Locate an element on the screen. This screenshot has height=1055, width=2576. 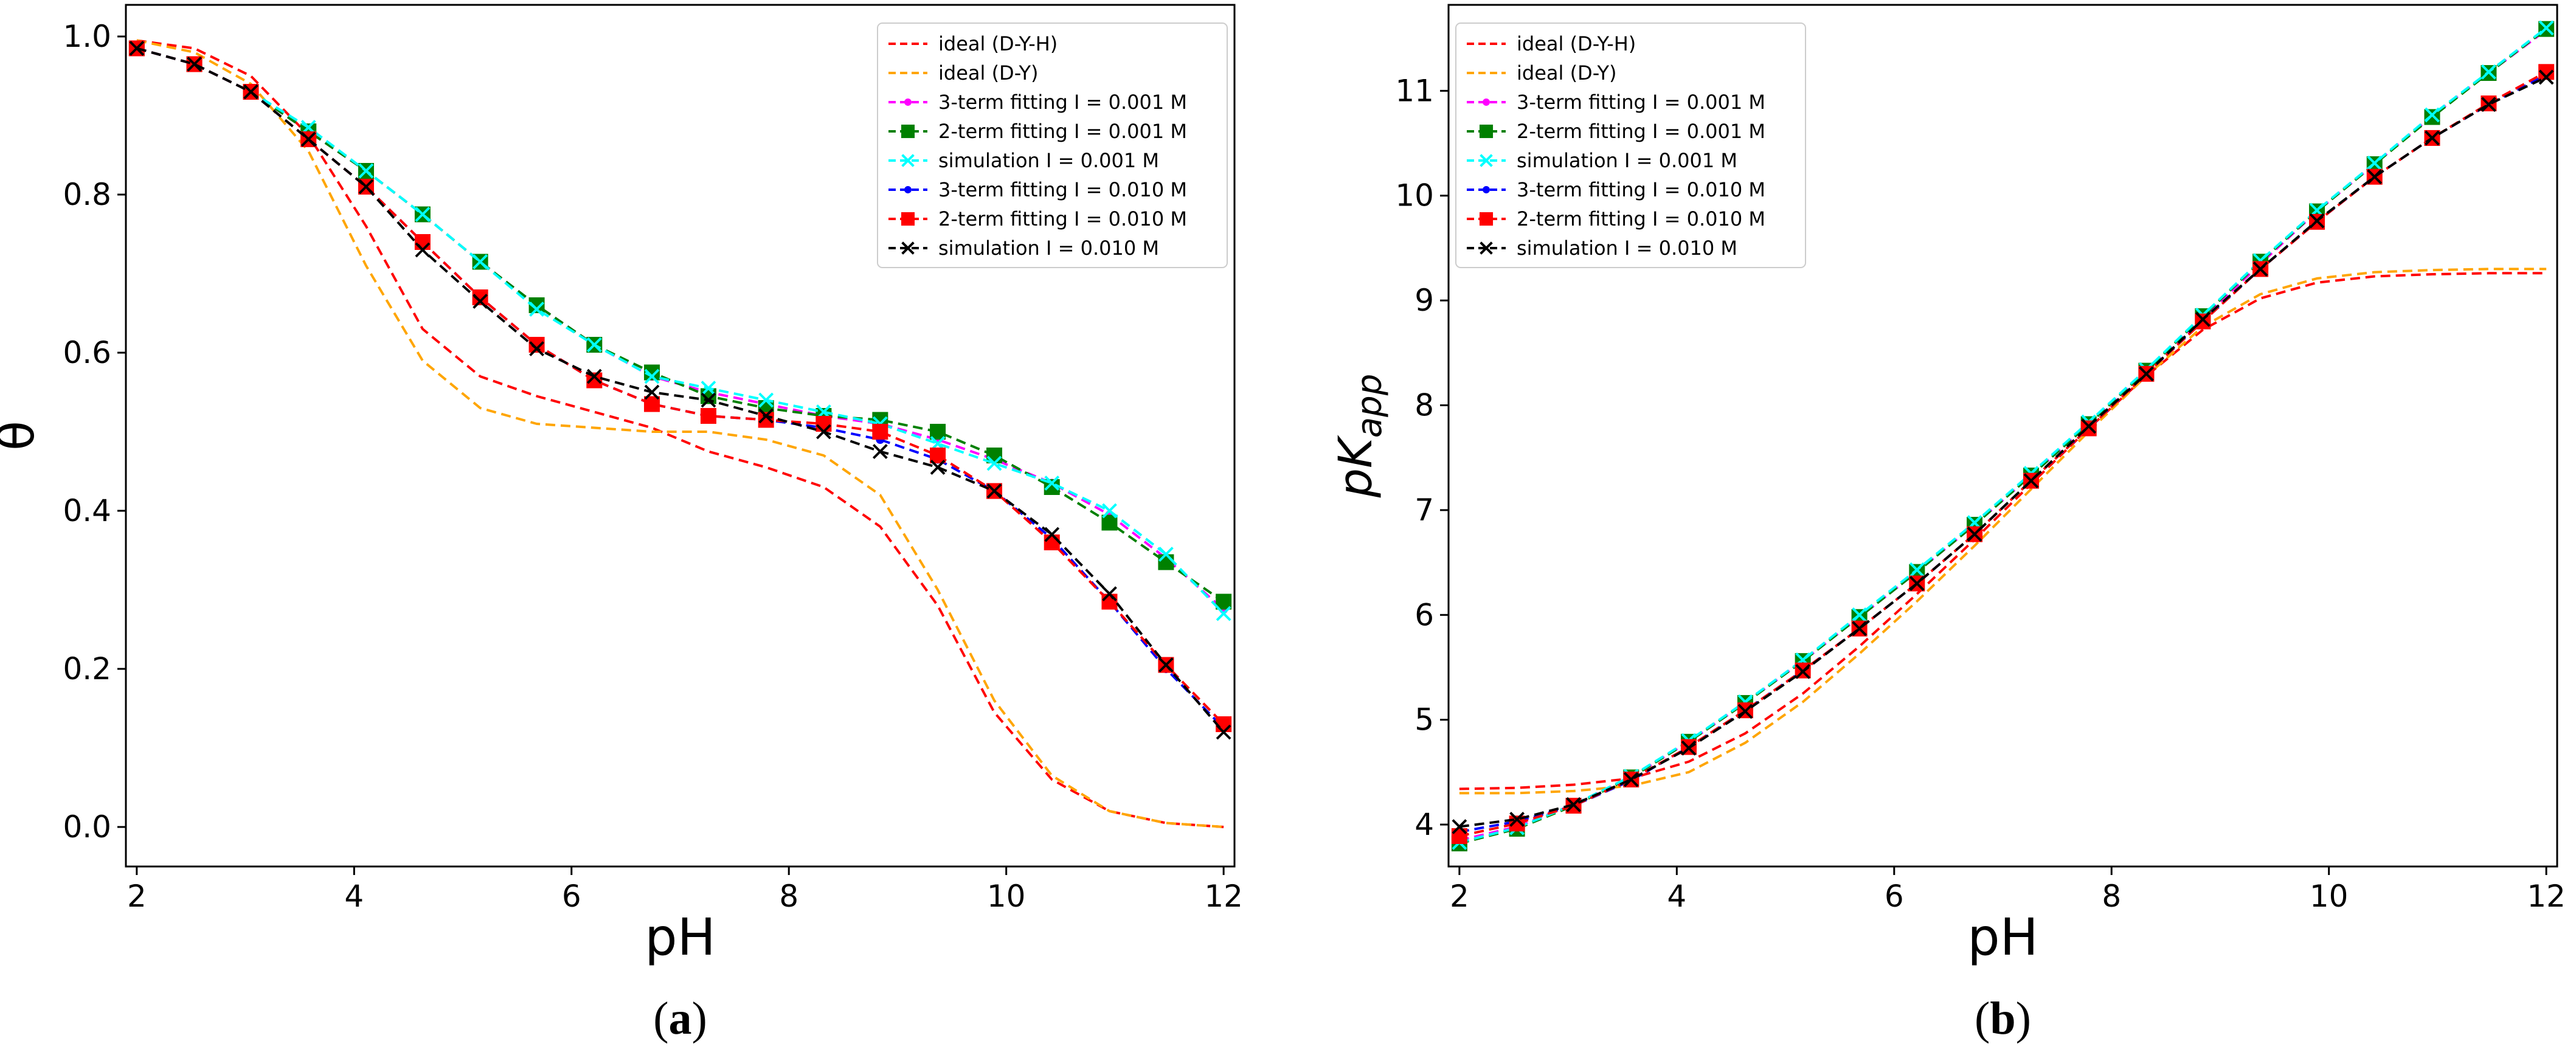
legend-label-sim_001: simulation I = 0.001 M is located at coordinates (1627, 160).